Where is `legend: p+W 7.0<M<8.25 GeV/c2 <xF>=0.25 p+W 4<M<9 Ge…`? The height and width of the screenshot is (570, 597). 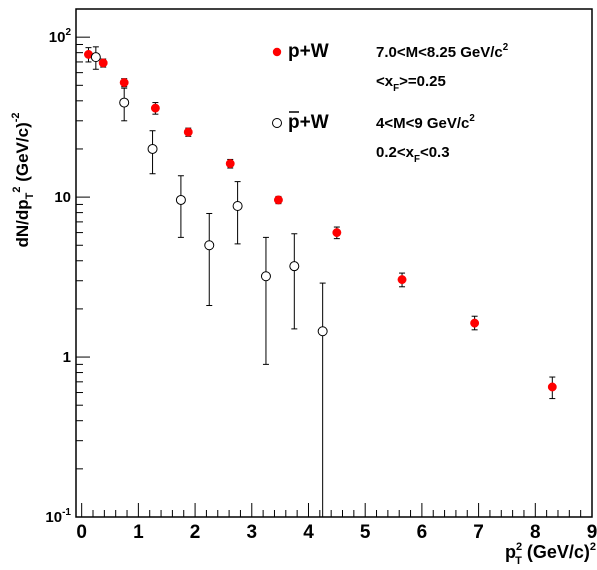 legend: p+W 7.0<M<8.25 GeV/c2 <xF>=0.25 p+W 4<M<9 Ge… is located at coordinates (390, 103).